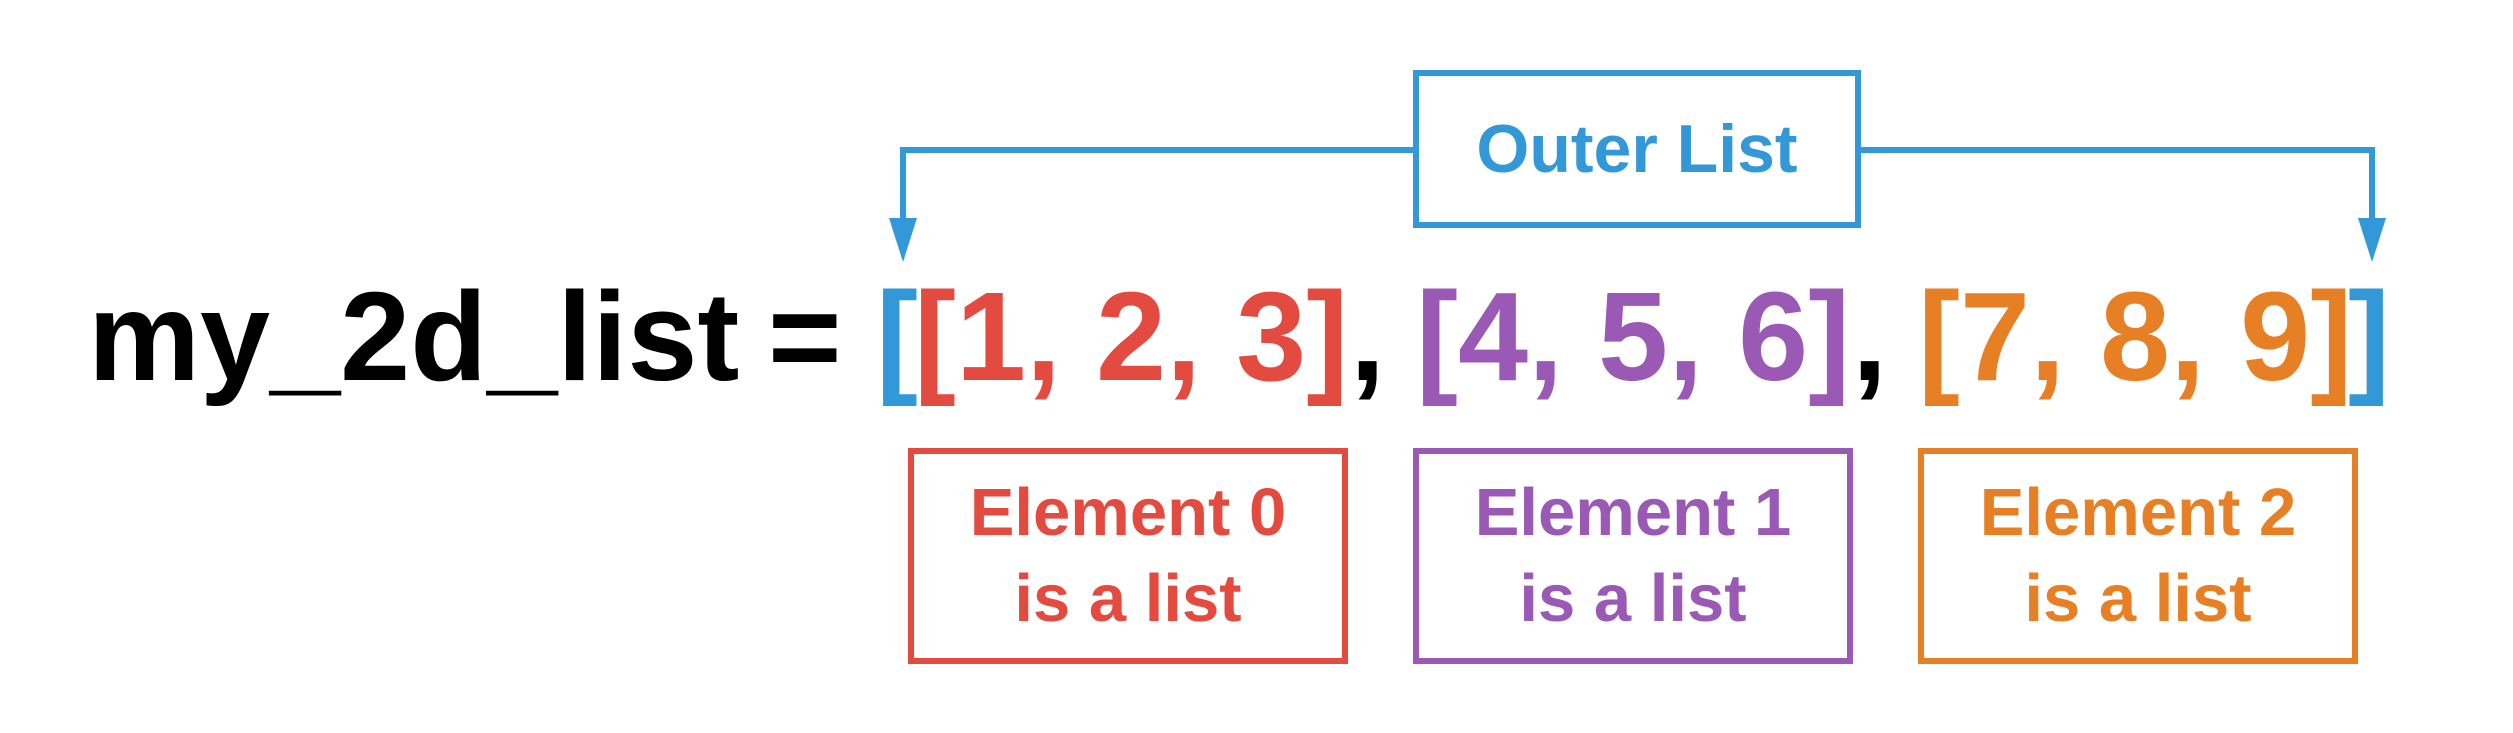  I want to click on code-variable: my_2d_list, so click(414, 336).